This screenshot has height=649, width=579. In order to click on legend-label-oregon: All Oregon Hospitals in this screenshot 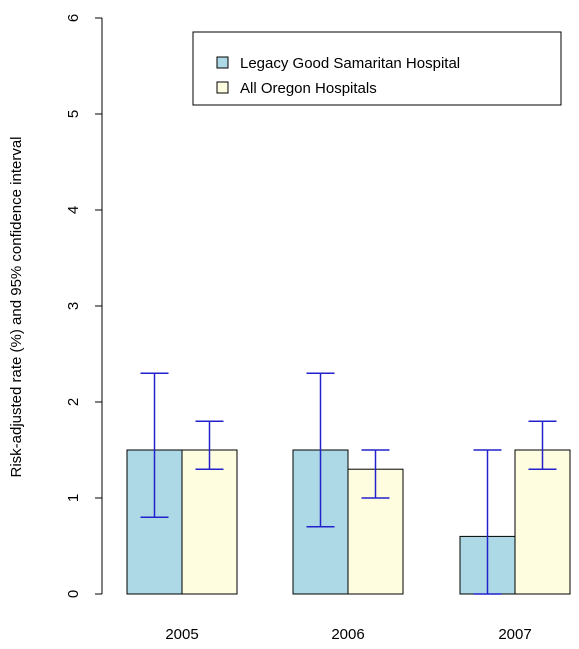, I will do `click(308, 88)`.